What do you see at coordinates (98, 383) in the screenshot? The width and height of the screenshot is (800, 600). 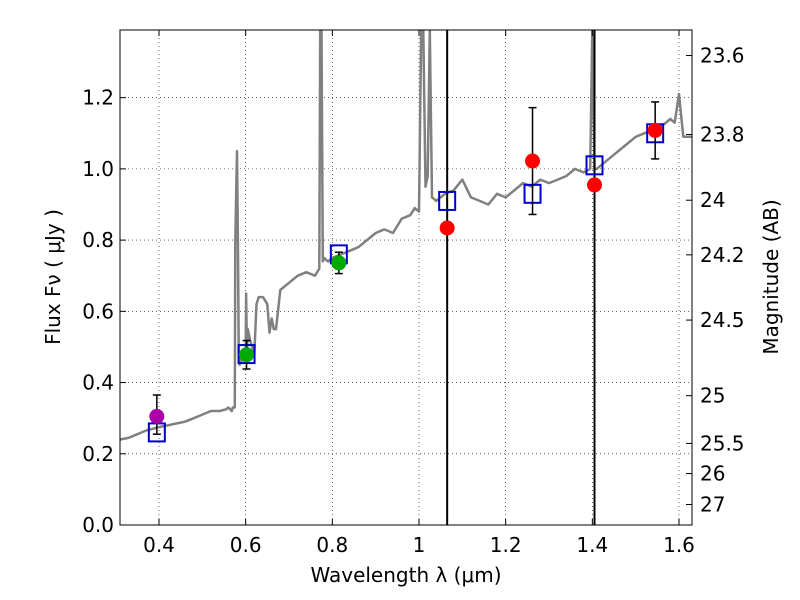 I see `y-tick-label: 0.4` at bounding box center [98, 383].